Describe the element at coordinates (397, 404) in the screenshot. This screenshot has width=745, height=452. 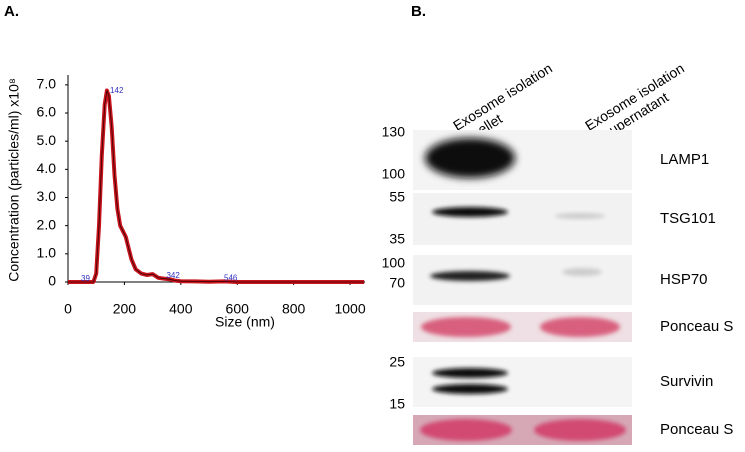
I see `mw-marker: 15` at that location.